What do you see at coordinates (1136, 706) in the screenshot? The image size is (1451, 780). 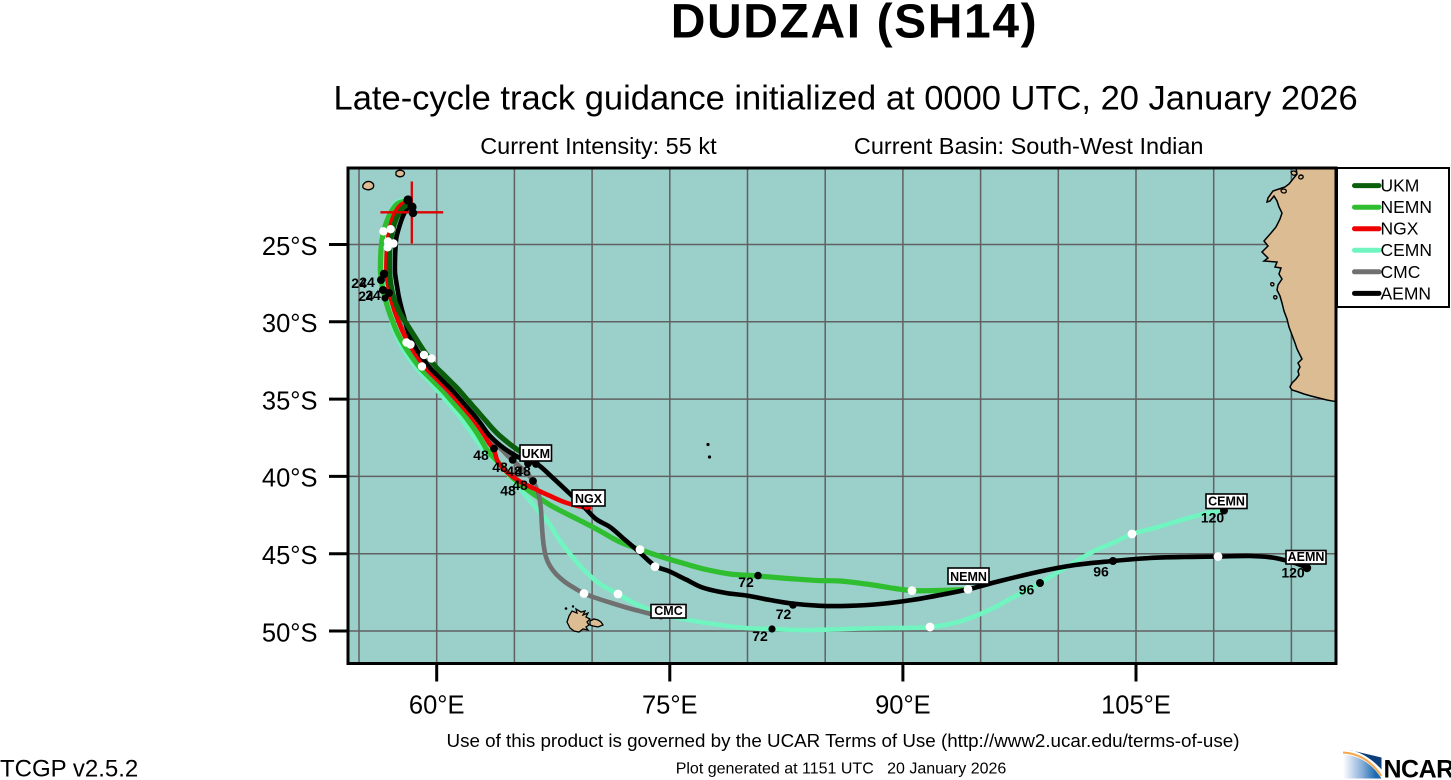 I see `svg-text: 105°E` at bounding box center [1136, 706].